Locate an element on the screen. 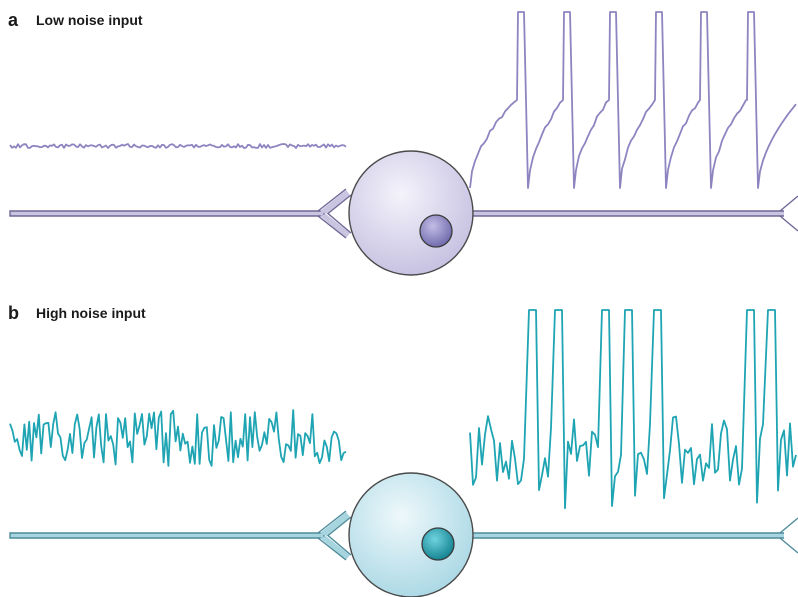  output-axon-b is located at coordinates (633, 535).